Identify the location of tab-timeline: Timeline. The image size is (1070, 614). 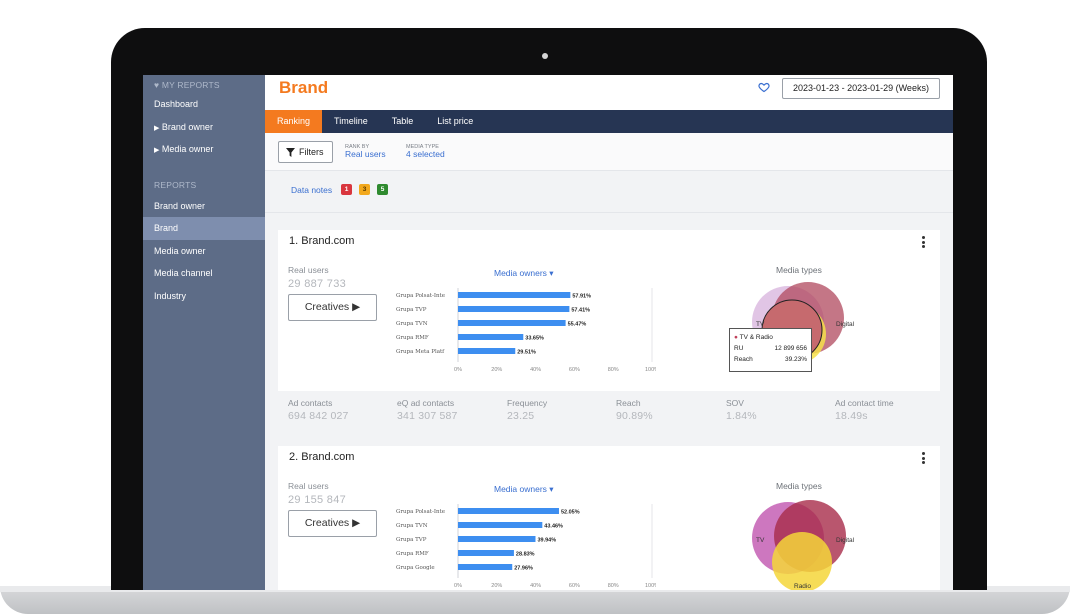
(351, 121).